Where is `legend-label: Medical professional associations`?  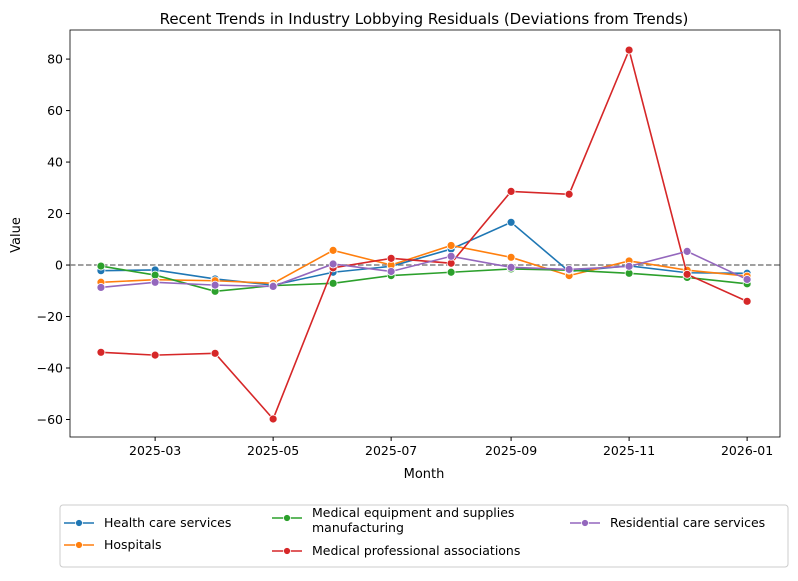
legend-label: Medical professional associations is located at coordinates (416, 550).